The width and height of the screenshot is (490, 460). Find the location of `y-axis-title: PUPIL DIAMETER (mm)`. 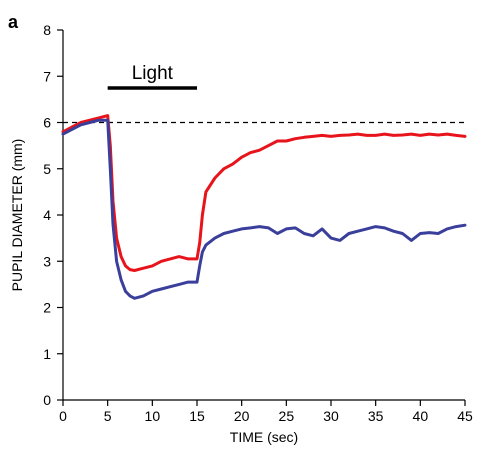

y-axis-title: PUPIL DIAMETER (mm) is located at coordinates (17, 215).